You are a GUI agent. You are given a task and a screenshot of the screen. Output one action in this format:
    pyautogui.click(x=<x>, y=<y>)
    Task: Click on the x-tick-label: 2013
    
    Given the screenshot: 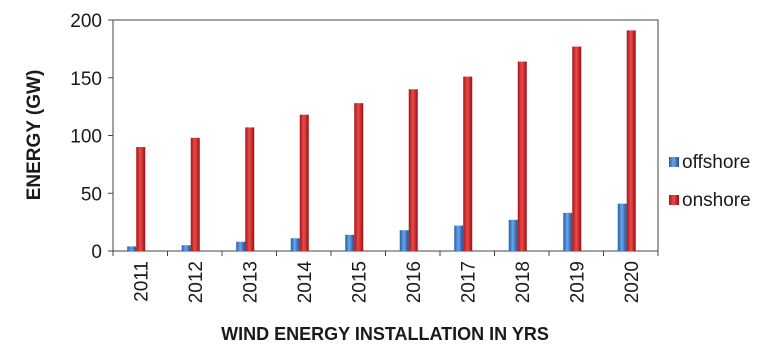 What is the action you would take?
    pyautogui.click(x=250, y=282)
    